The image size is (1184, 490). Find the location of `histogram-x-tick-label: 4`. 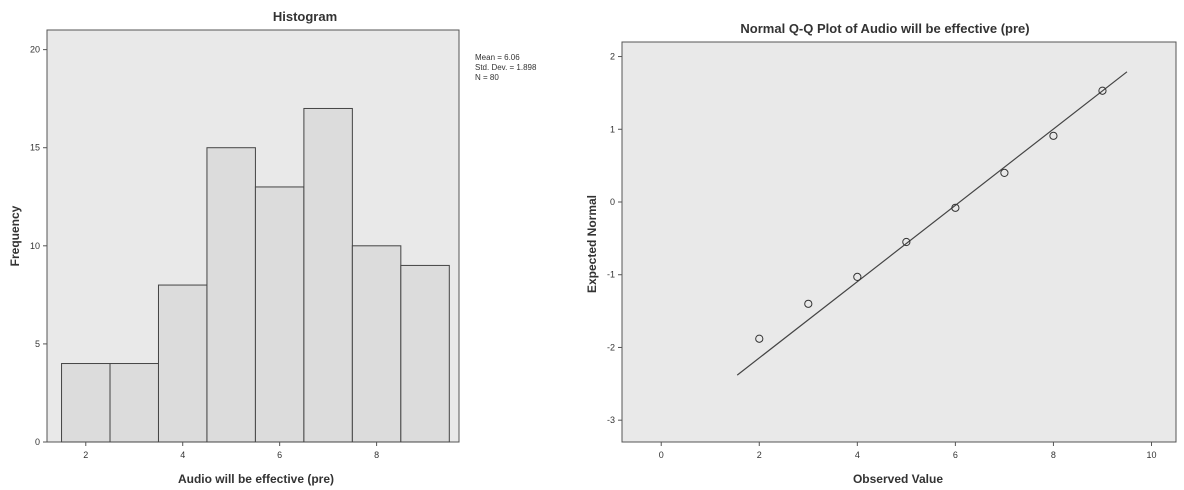

histogram-x-tick-label: 4 is located at coordinates (182, 455).